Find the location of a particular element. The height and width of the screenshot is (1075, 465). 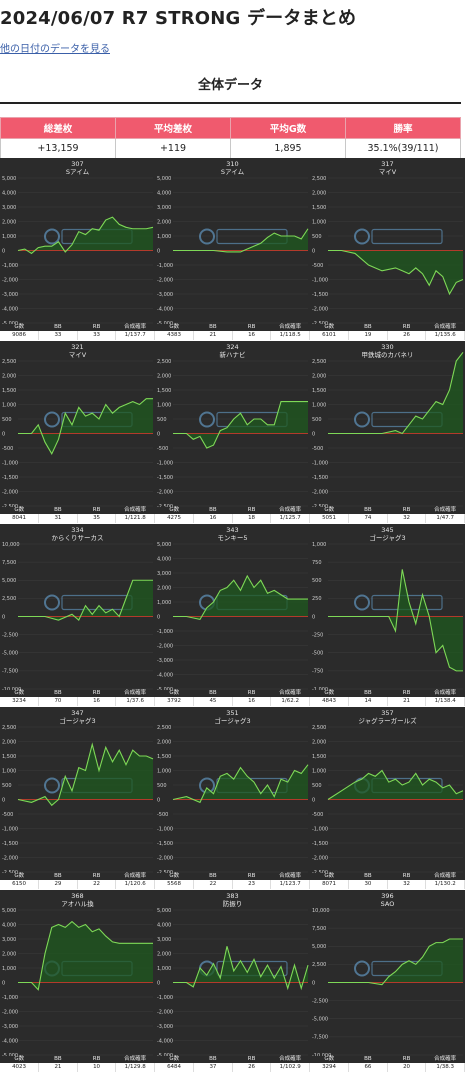

machine-number: 334 is located at coordinates (77, 530).